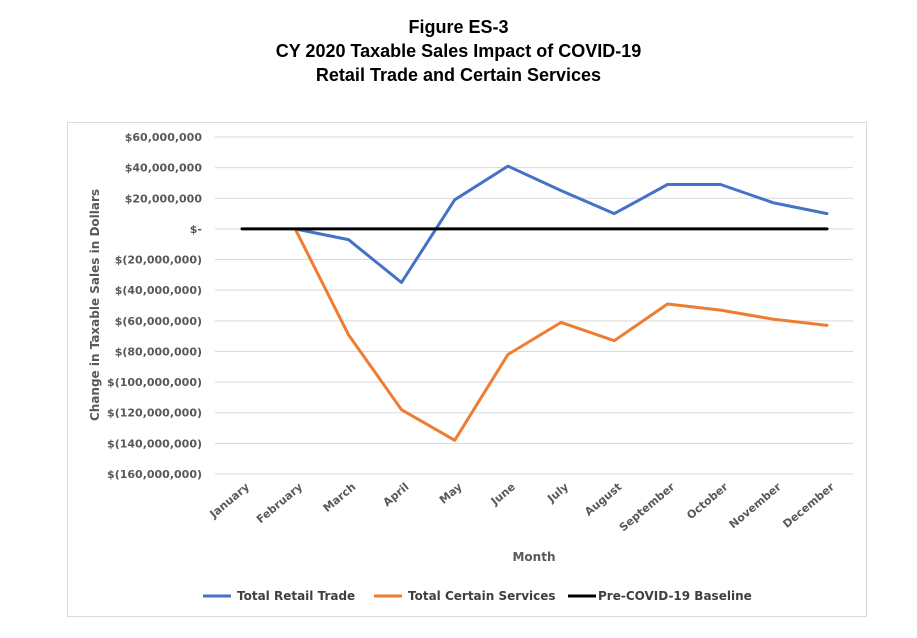 The height and width of the screenshot is (638, 917). I want to click on figure-label: Figure ES-3, so click(458, 27).